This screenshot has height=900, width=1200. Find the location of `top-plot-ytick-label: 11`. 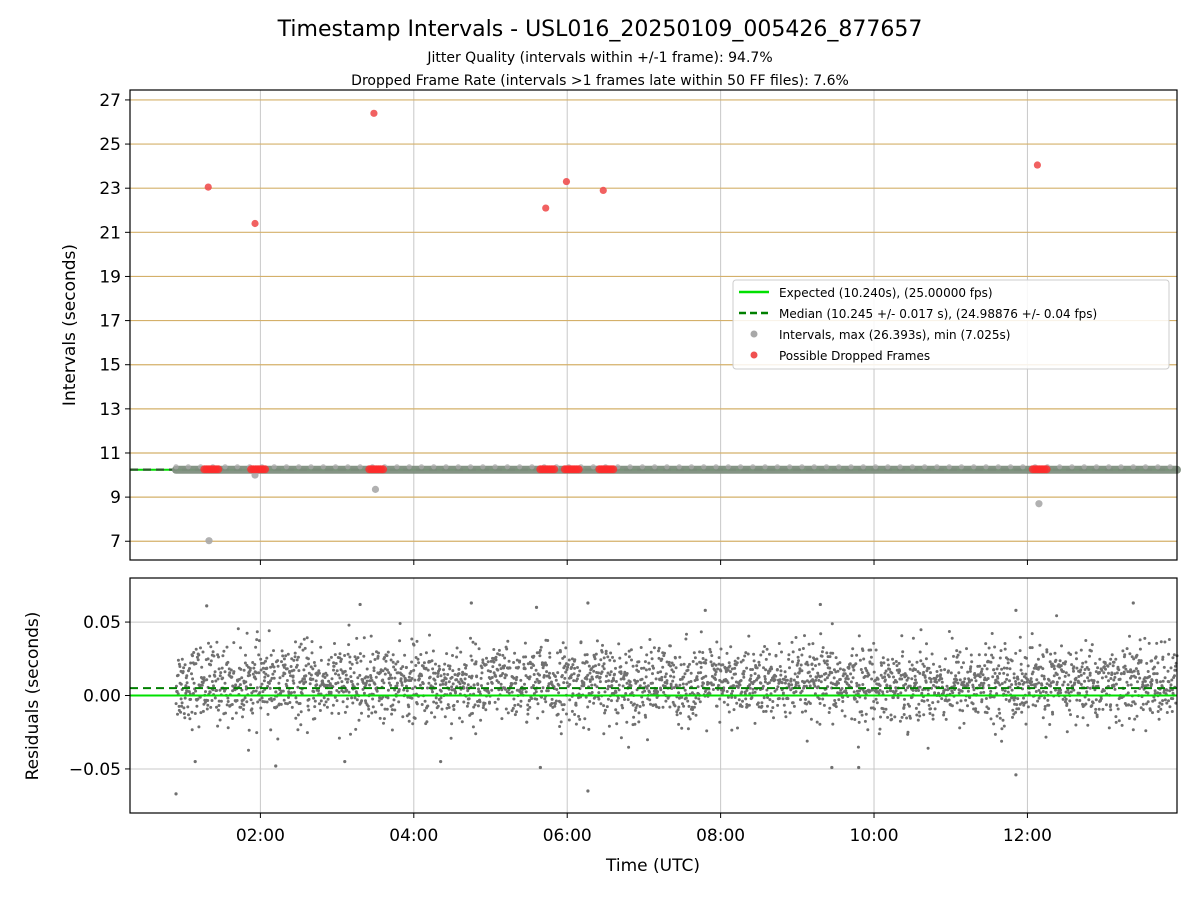

top-plot-ytick-label: 11 is located at coordinates (110, 454).